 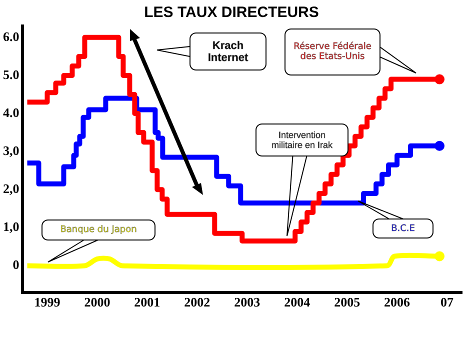 I want to click on y-tick-label: 6.0, so click(x=11, y=36).